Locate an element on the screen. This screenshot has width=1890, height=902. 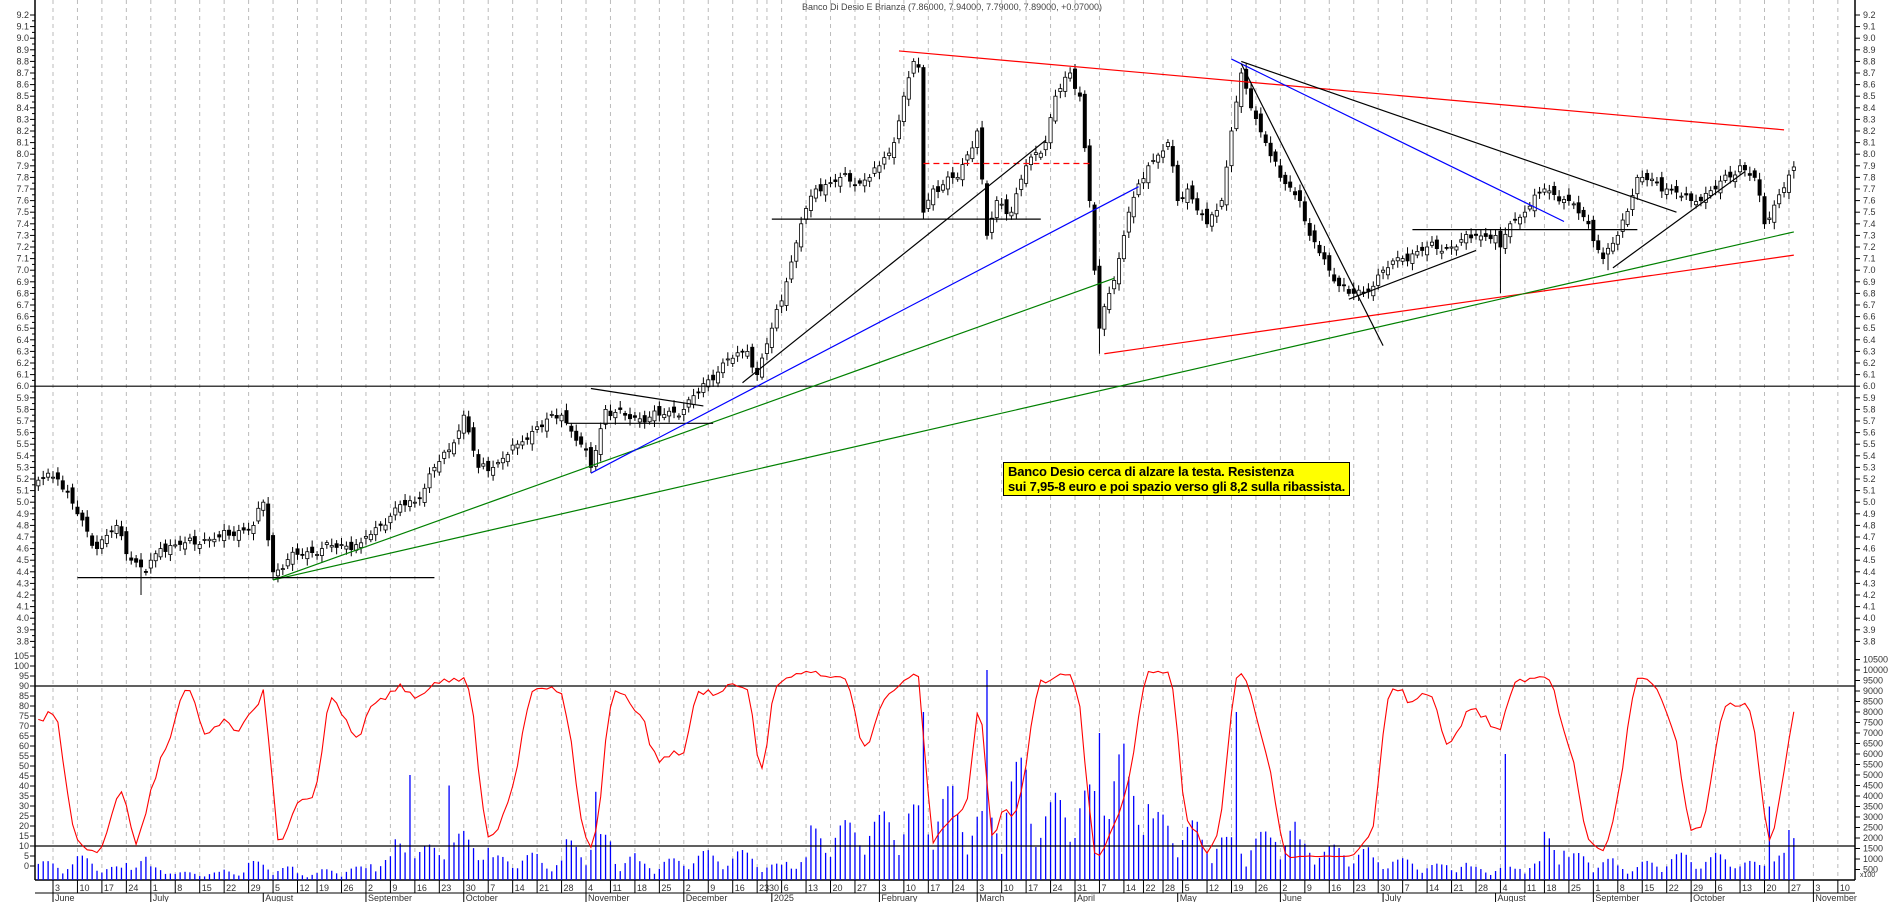
price-tick-label: 4.5 is located at coordinates (22, 560).